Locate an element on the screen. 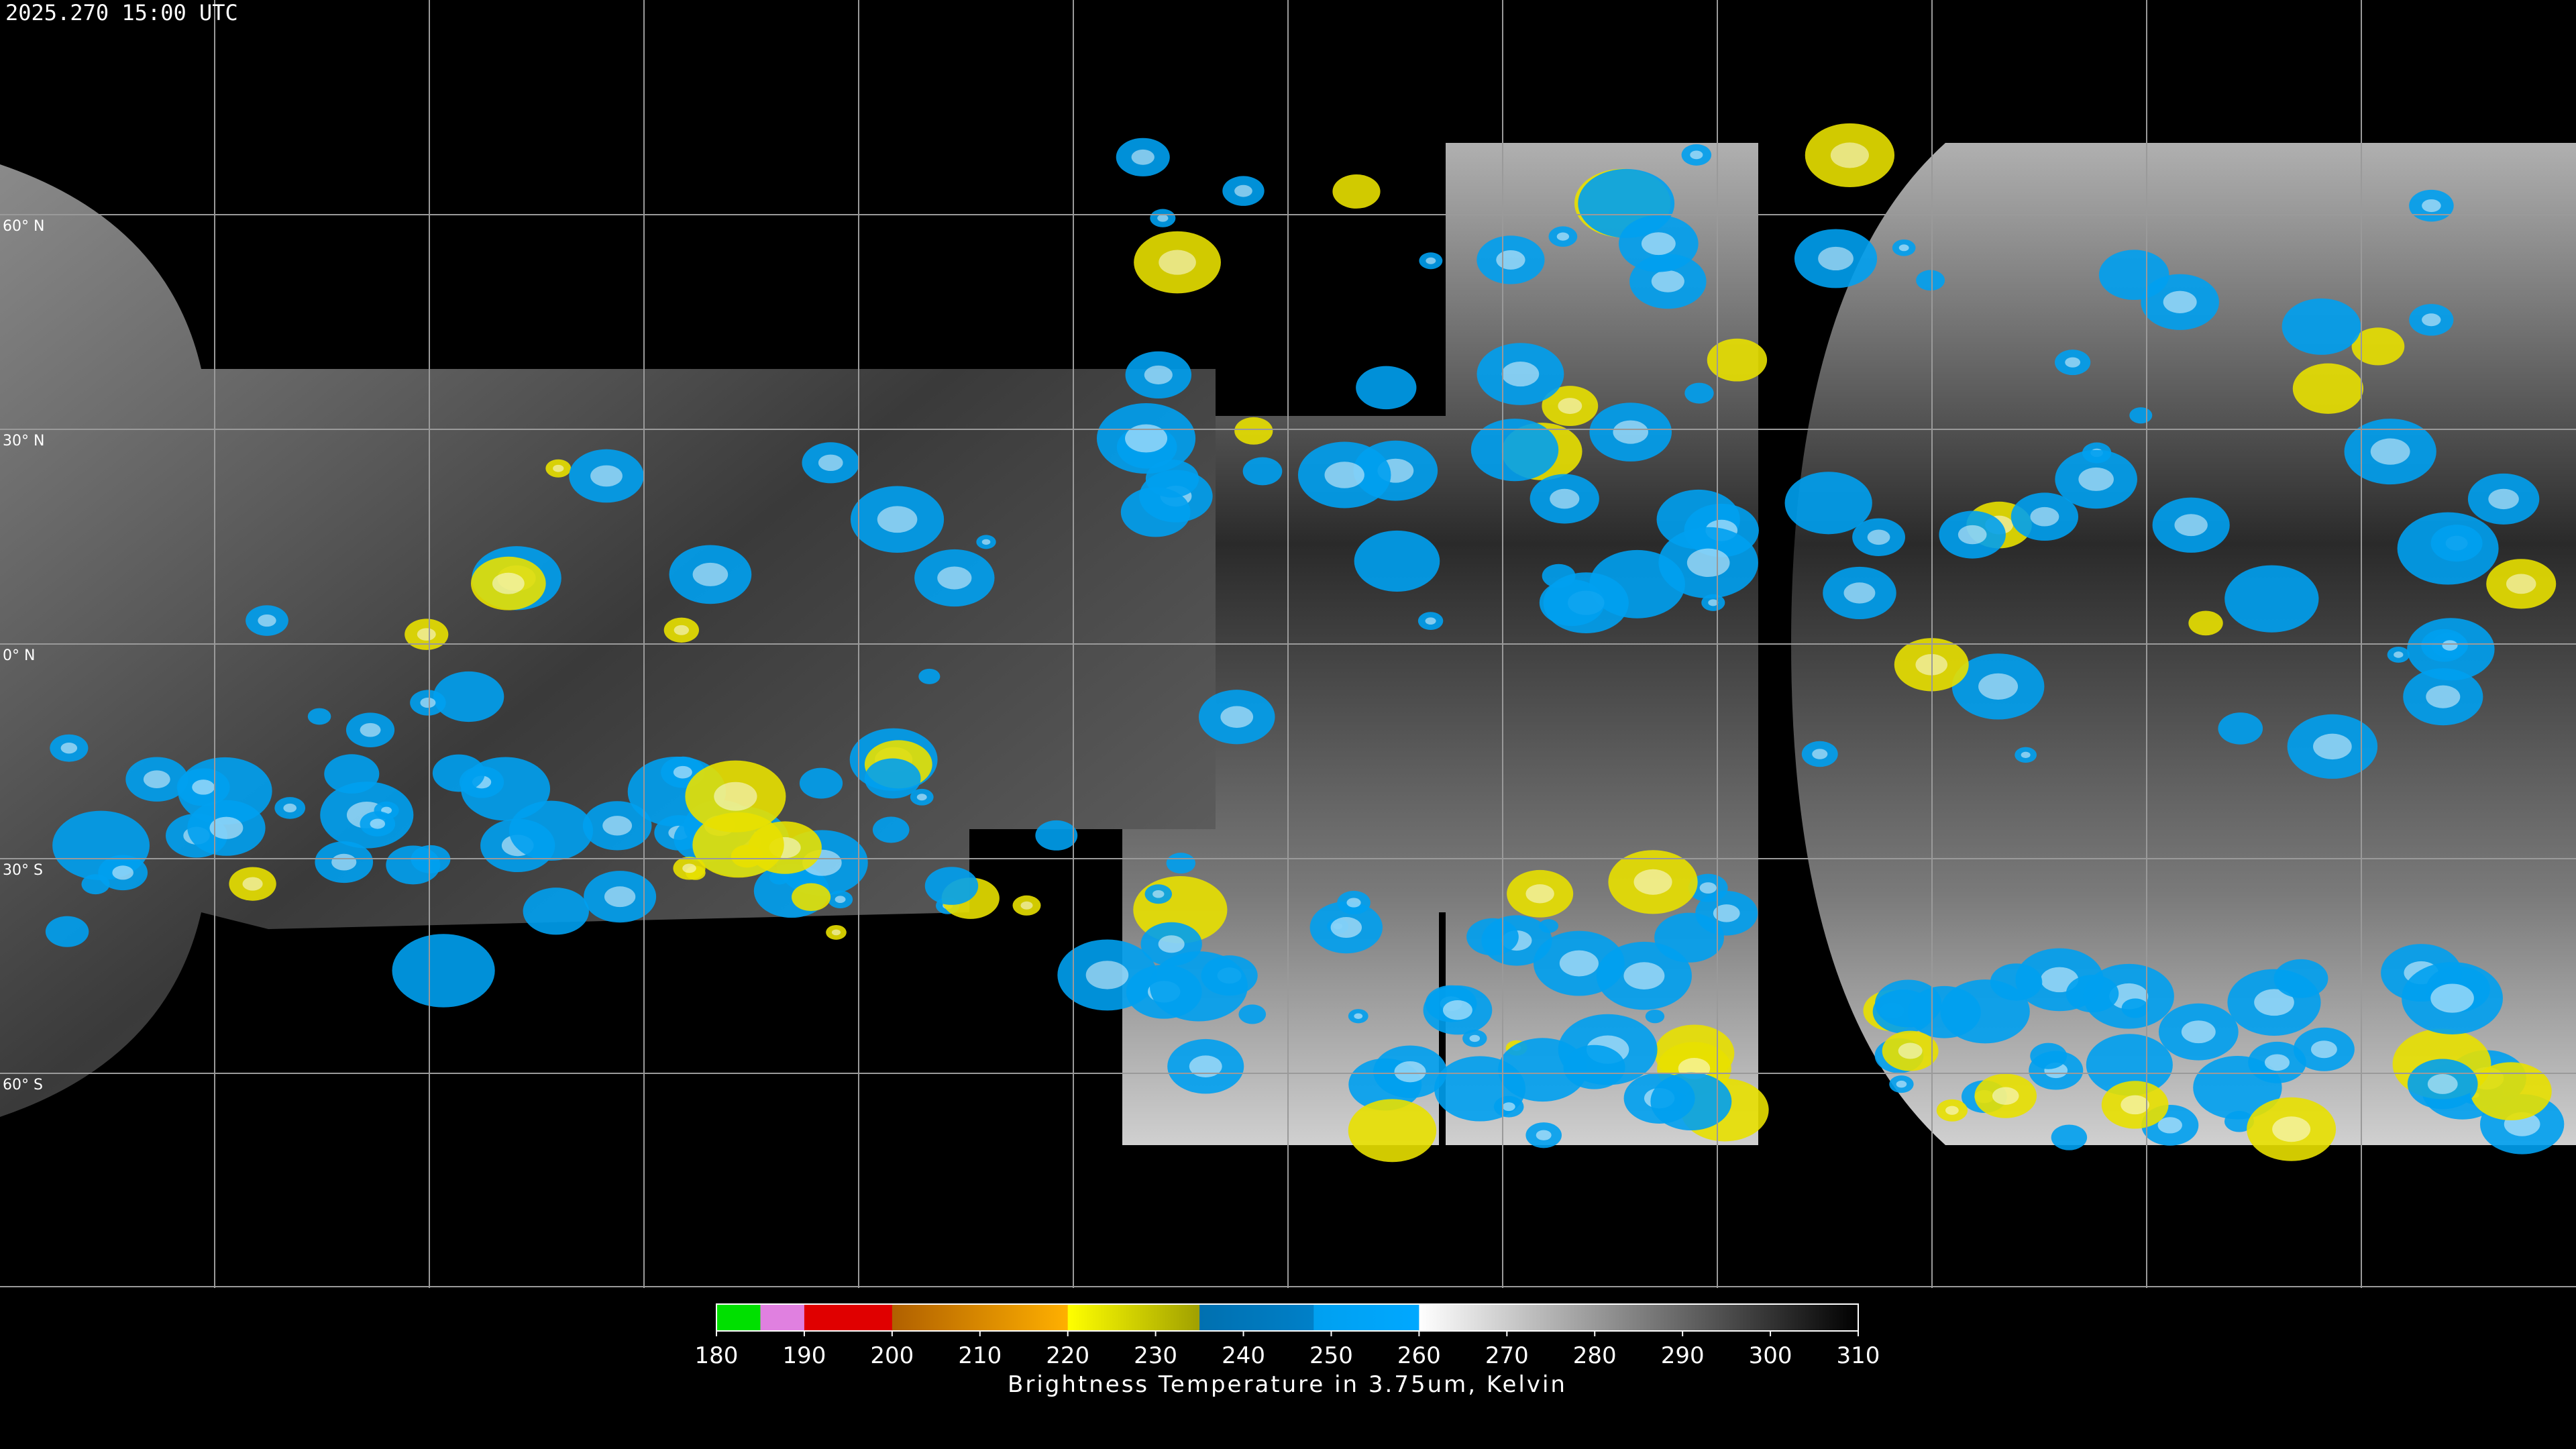 Image resolution: width=2576 pixels, height=1449 pixels. latitude-label: 60° N is located at coordinates (23, 226).